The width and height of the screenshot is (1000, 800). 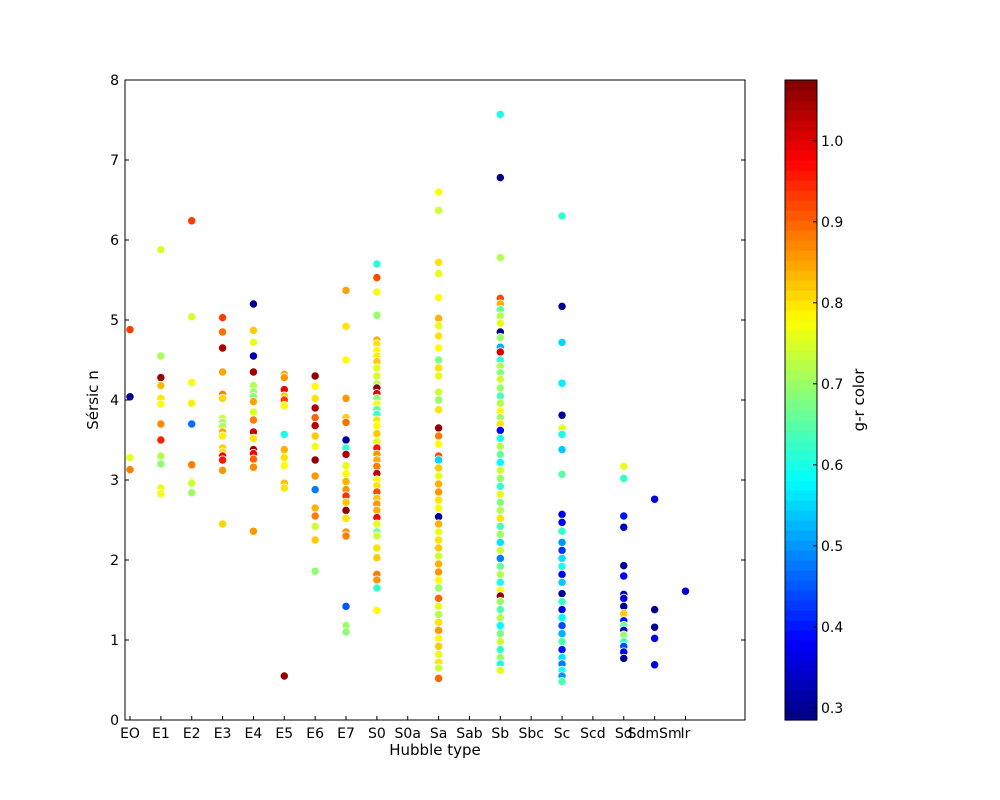 What do you see at coordinates (254, 734) in the screenshot?
I see `x-tick-label: E4` at bounding box center [254, 734].